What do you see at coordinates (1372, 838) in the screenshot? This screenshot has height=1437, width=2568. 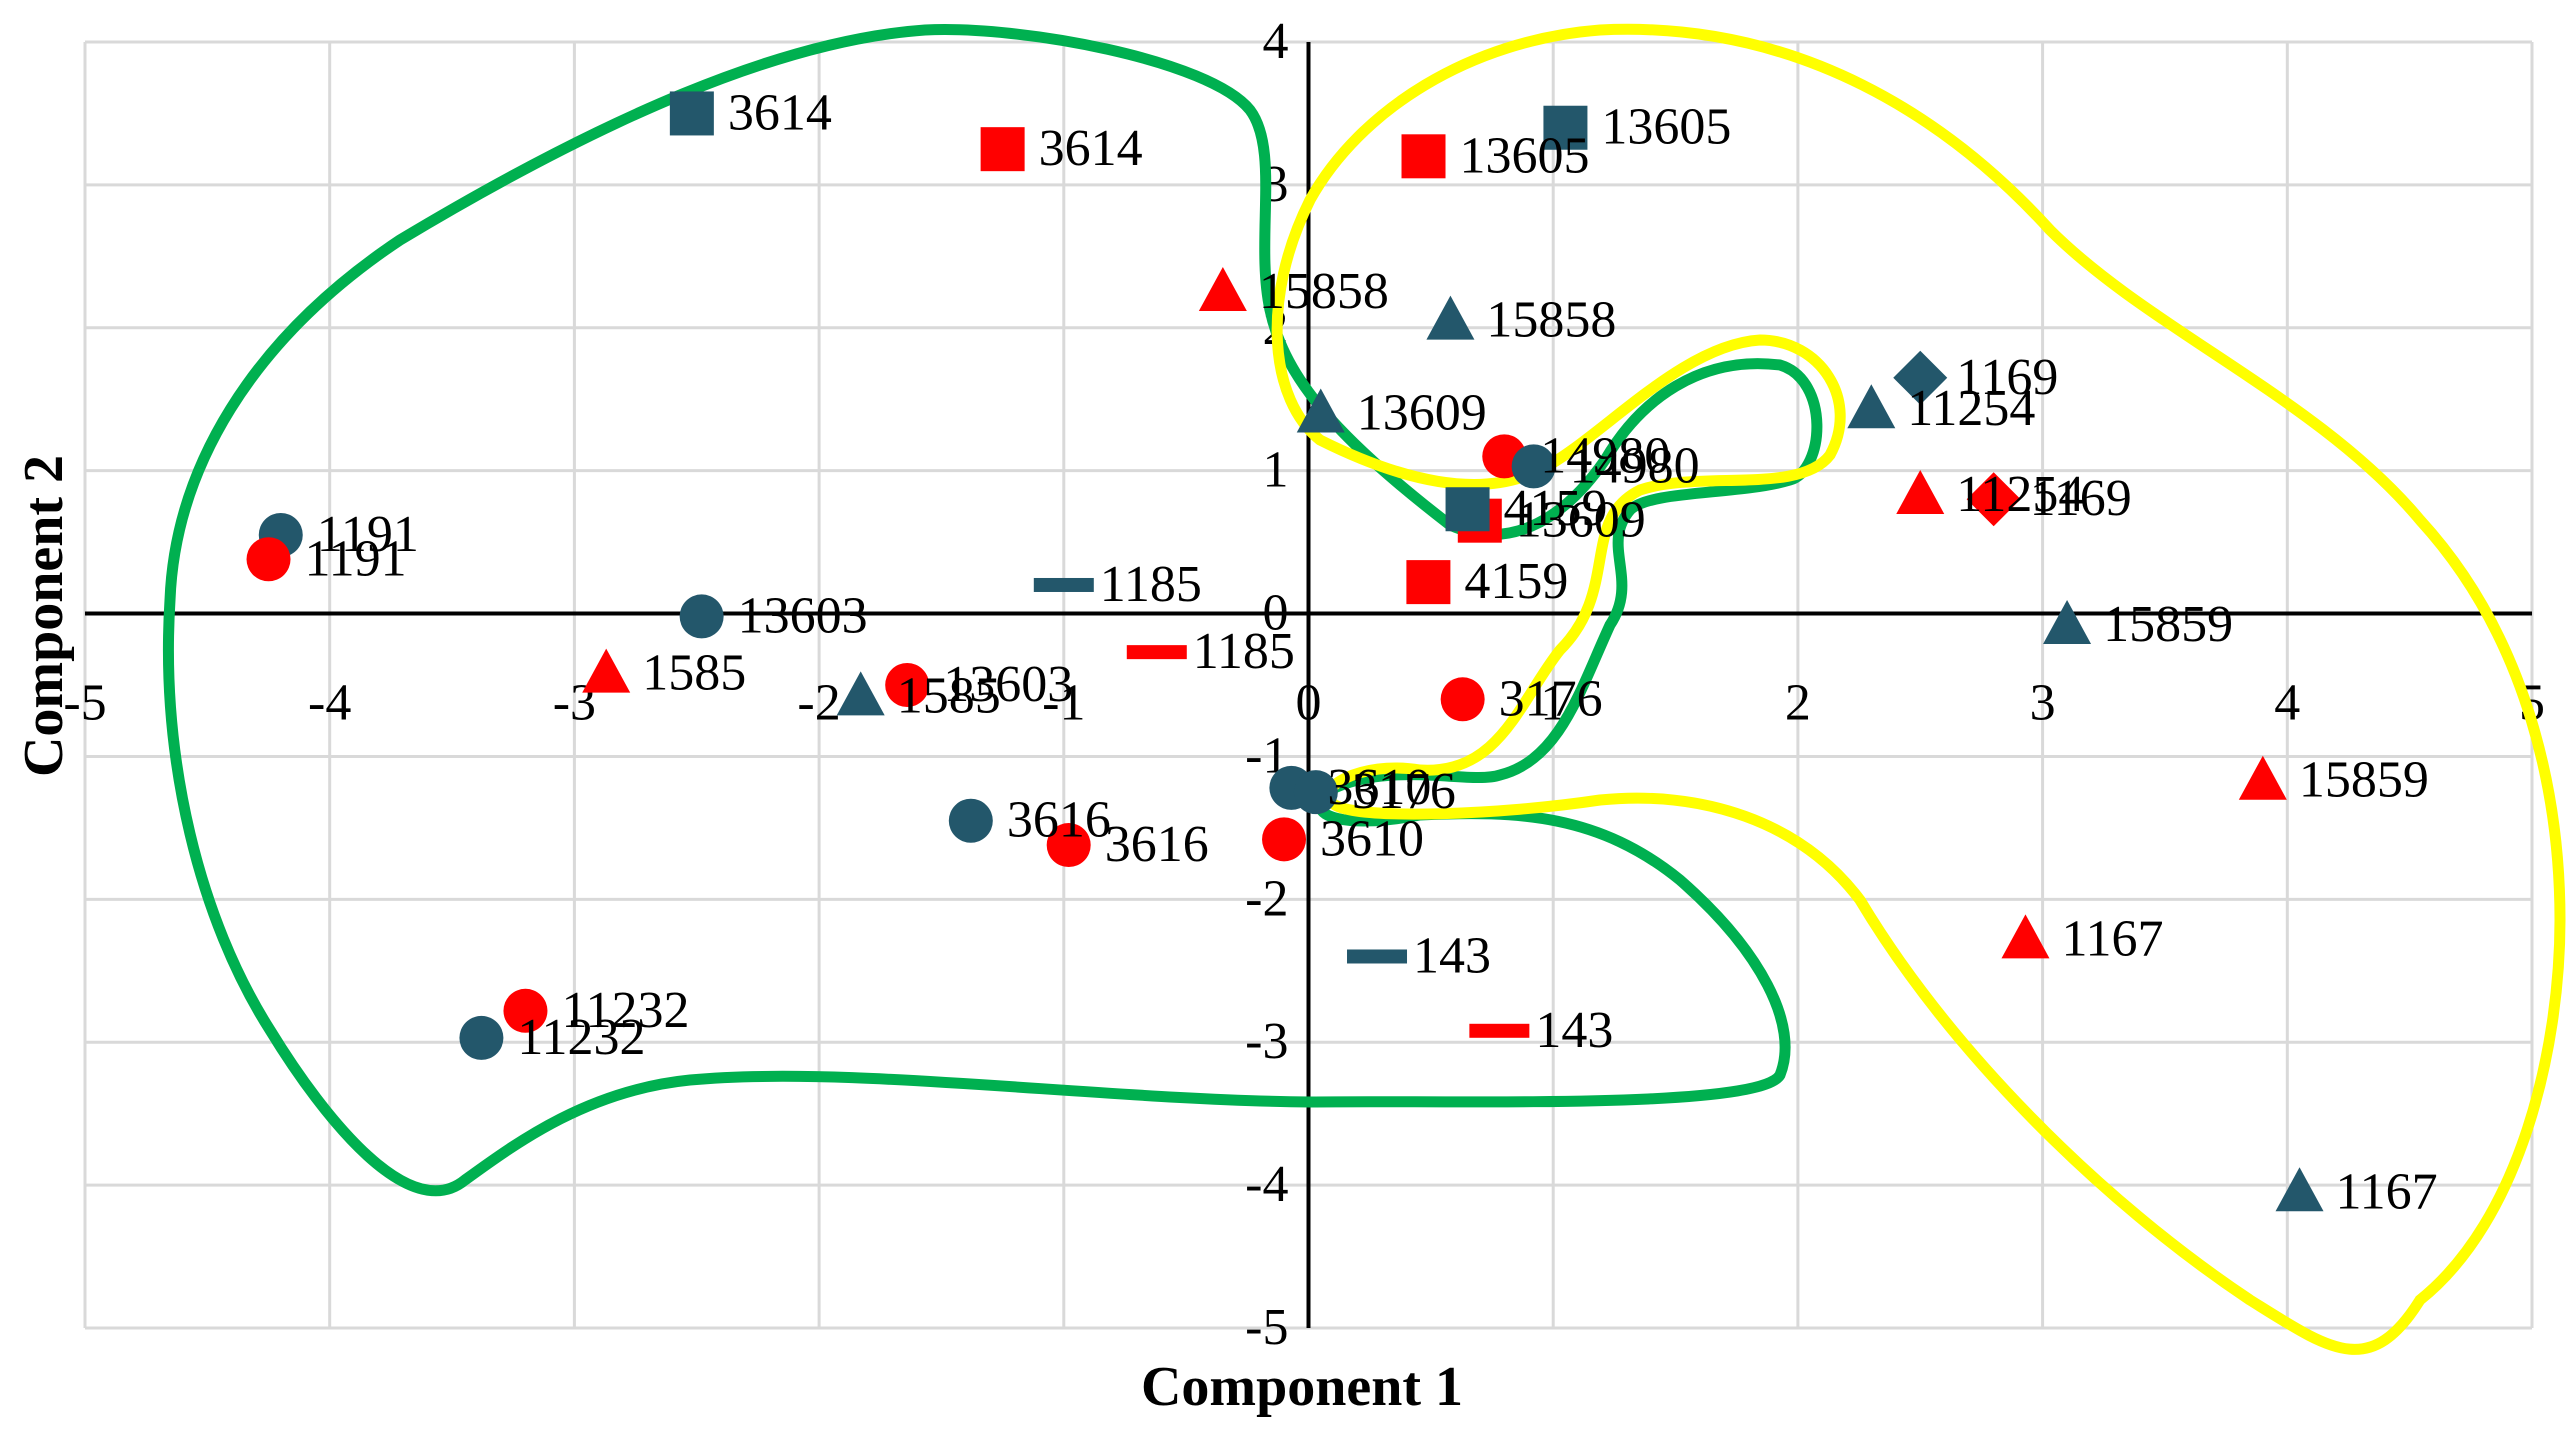 I see `point-label-33: 3610` at bounding box center [1372, 838].